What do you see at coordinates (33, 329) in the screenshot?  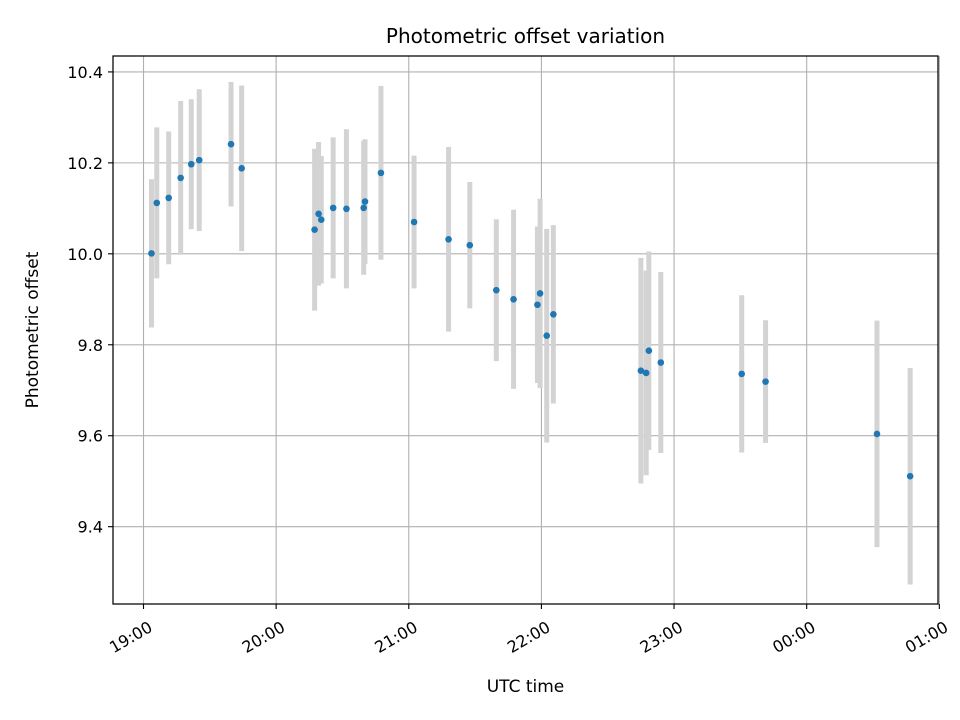 I see `y-axis-label: Photometric offset` at bounding box center [33, 329].